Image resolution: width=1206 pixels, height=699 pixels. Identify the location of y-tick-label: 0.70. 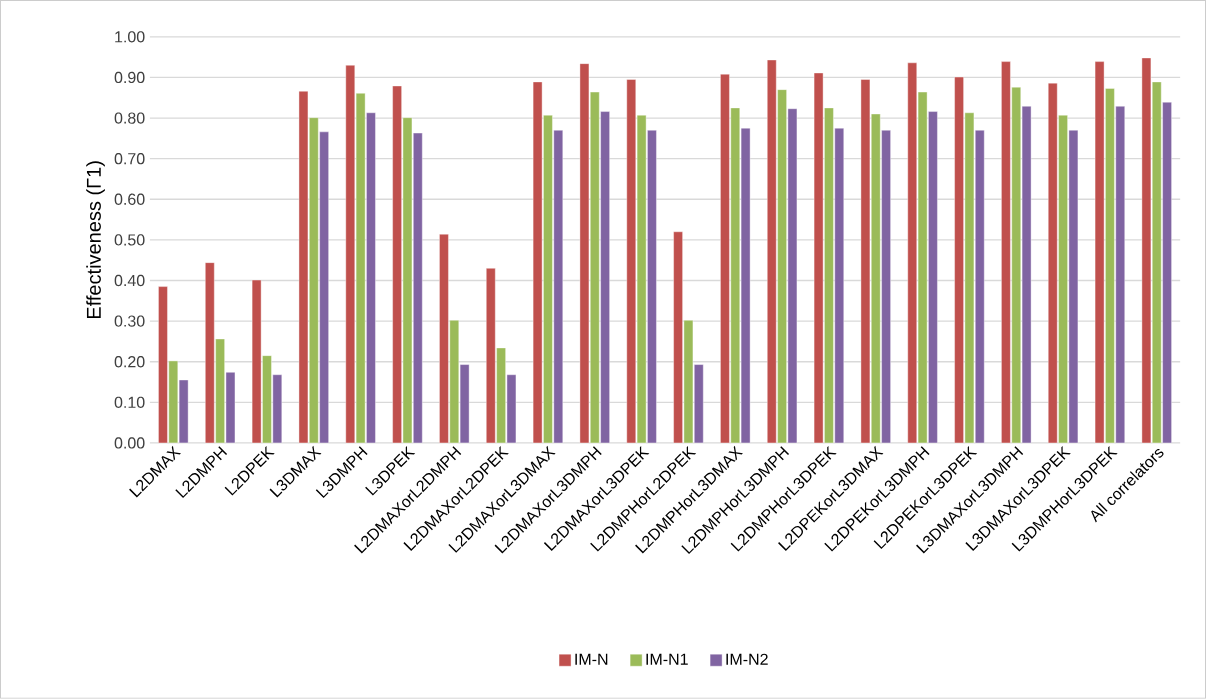
(129, 159).